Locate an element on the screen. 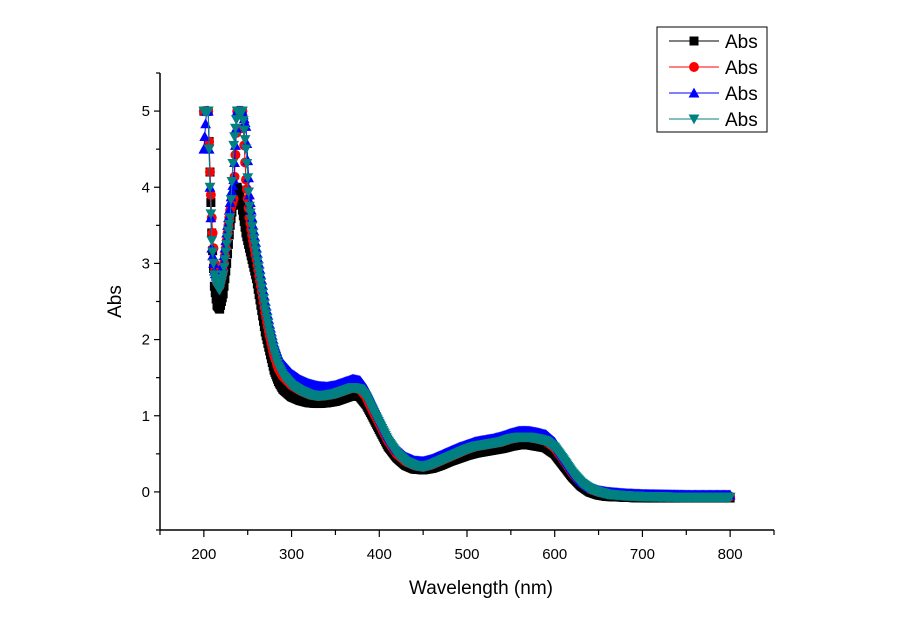 The width and height of the screenshot is (900, 636). y-tick-label: 2 is located at coordinates (146, 340).